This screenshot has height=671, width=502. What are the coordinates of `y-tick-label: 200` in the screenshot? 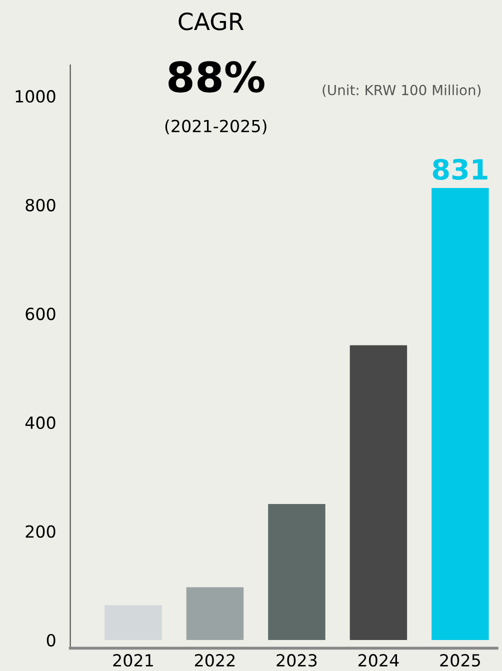 It's located at (41, 531).